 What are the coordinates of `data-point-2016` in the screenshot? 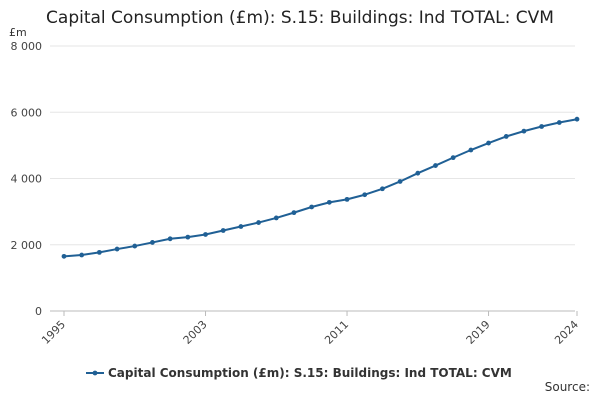 It's located at (435, 165).